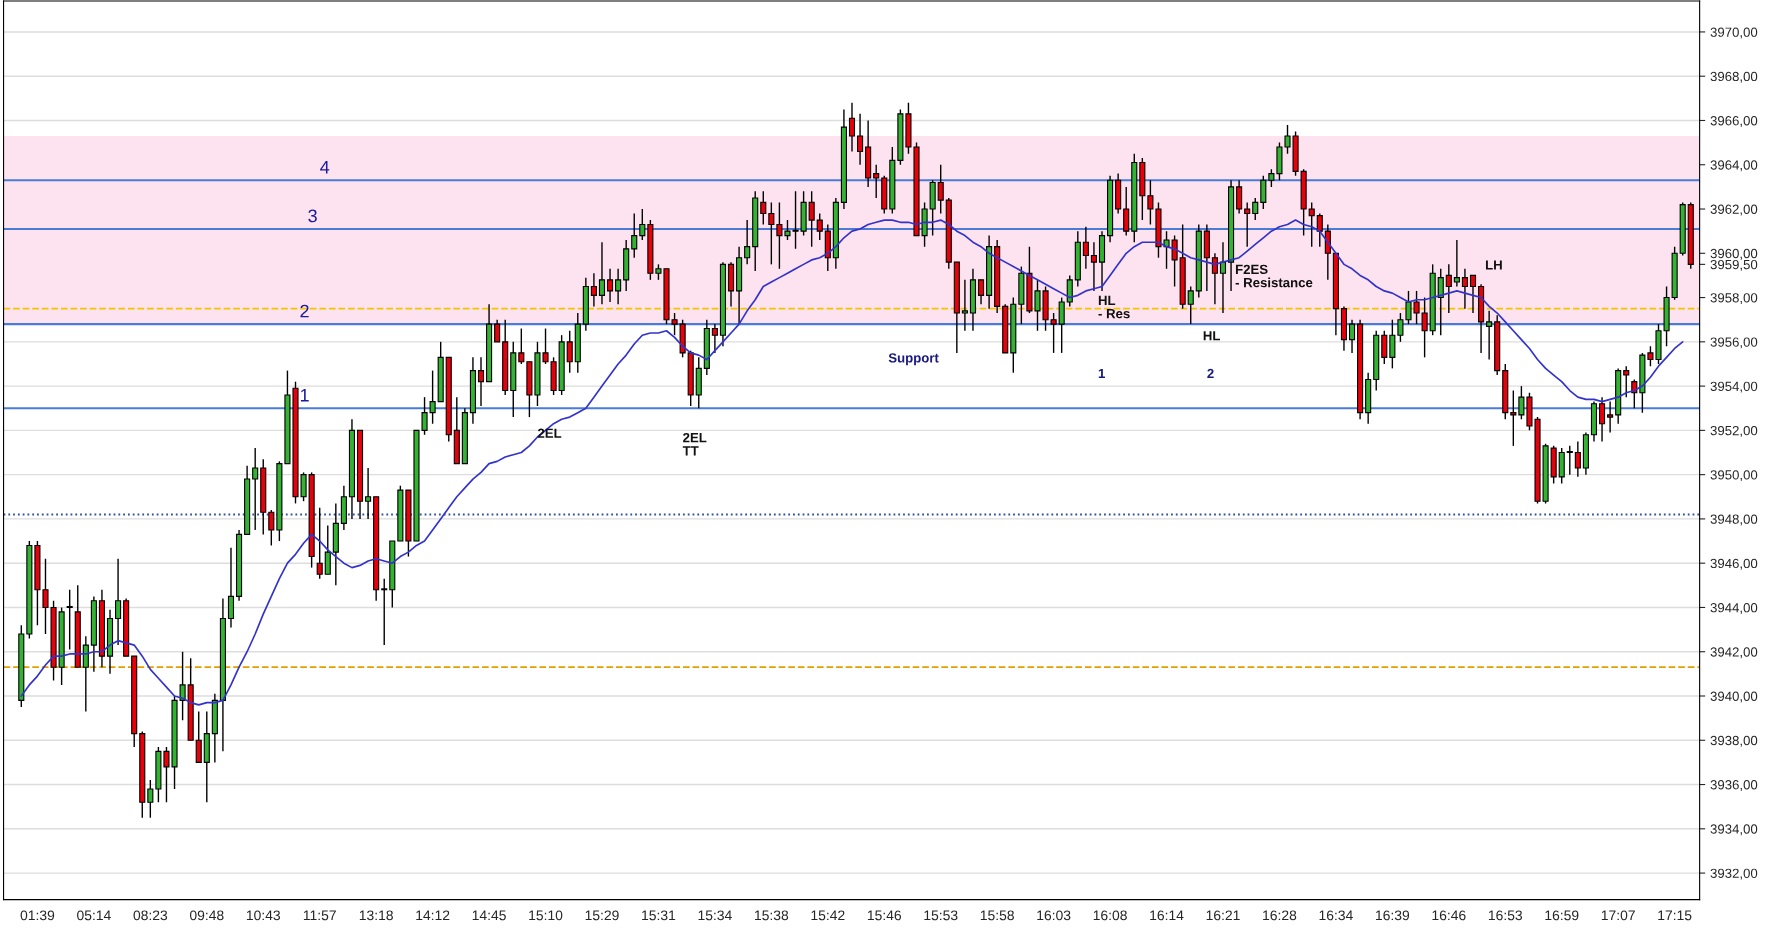 The image size is (1776, 945). Describe the element at coordinates (1734, 387) in the screenshot. I see `y-tick-label: 3954,00` at that location.